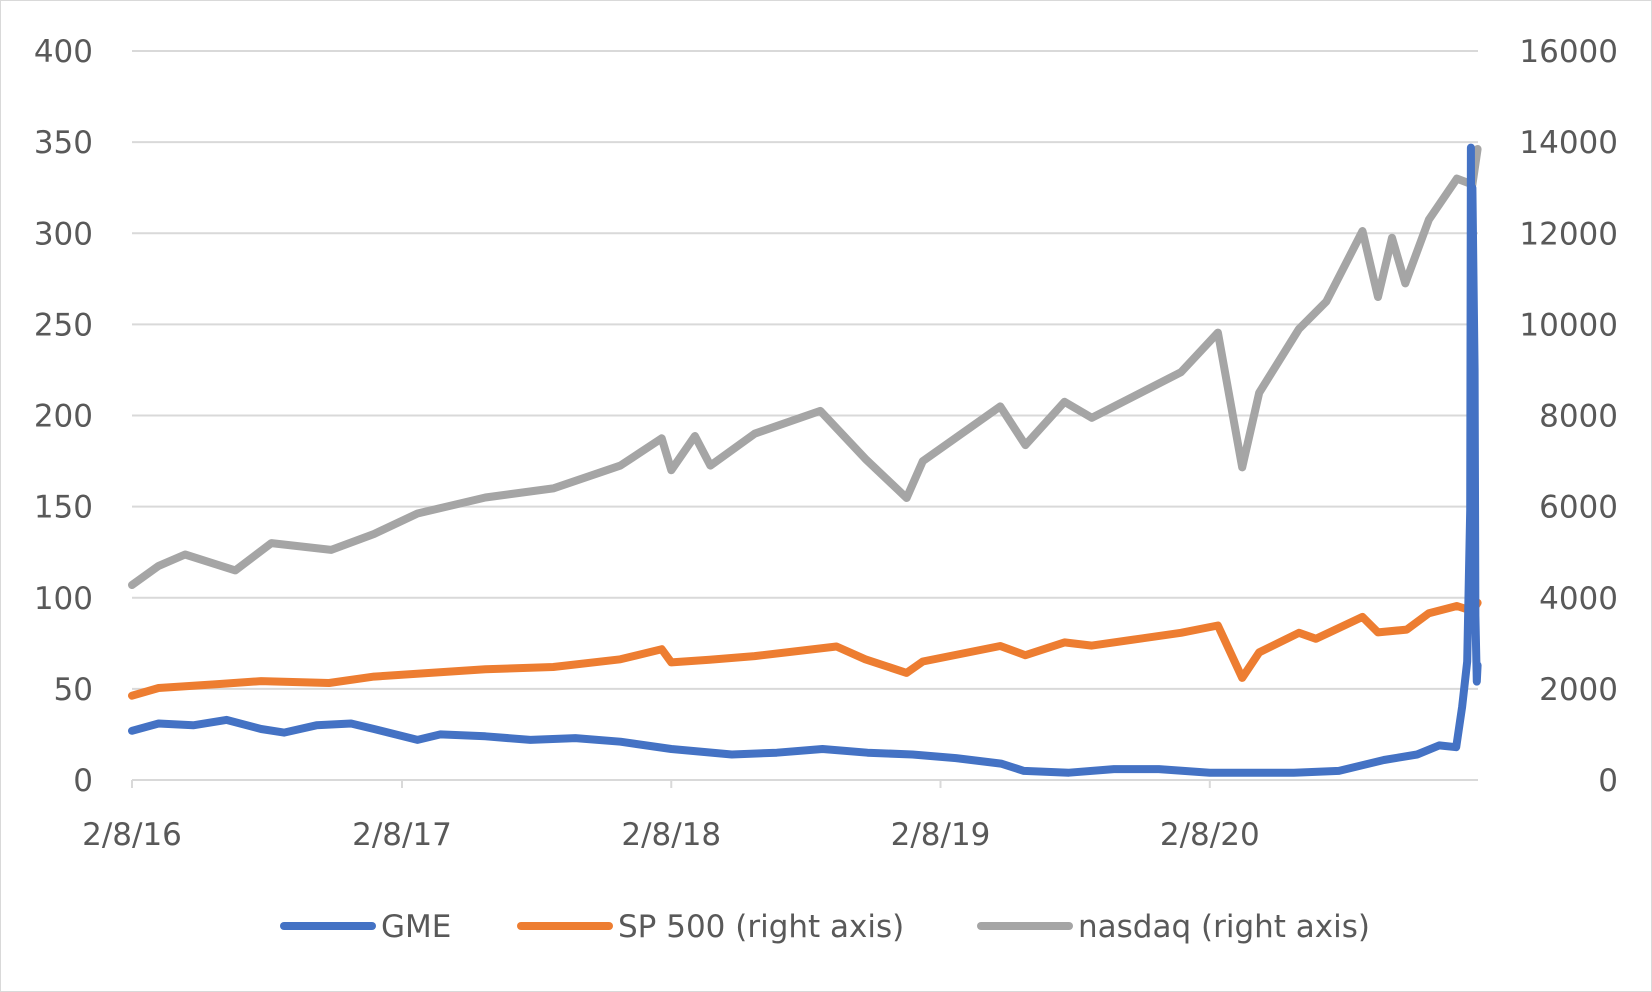 Image resolution: width=1652 pixels, height=992 pixels. What do you see at coordinates (941, 835) in the screenshot?
I see `x-tick-label: 2/8/19` at bounding box center [941, 835].